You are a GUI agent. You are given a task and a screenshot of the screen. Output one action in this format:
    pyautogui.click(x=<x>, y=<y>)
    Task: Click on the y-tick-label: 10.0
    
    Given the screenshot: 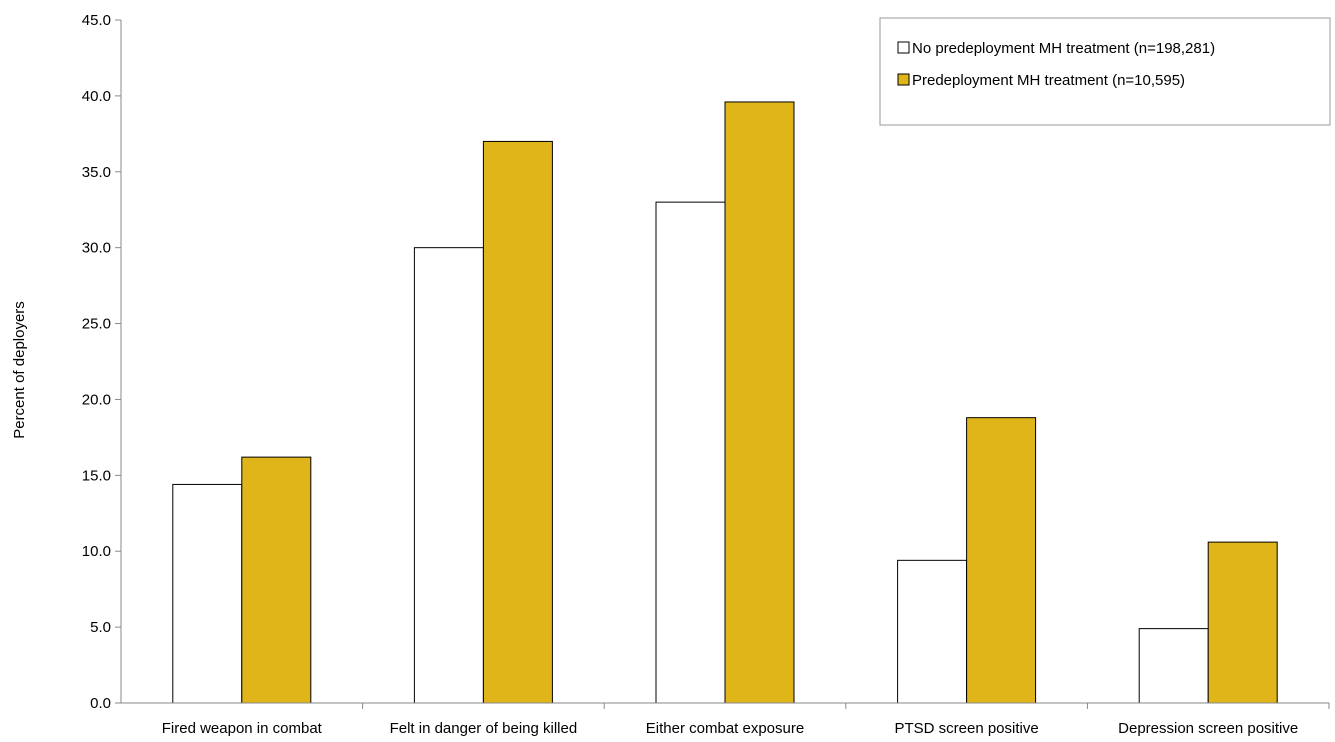 What is the action you would take?
    pyautogui.click(x=96, y=551)
    